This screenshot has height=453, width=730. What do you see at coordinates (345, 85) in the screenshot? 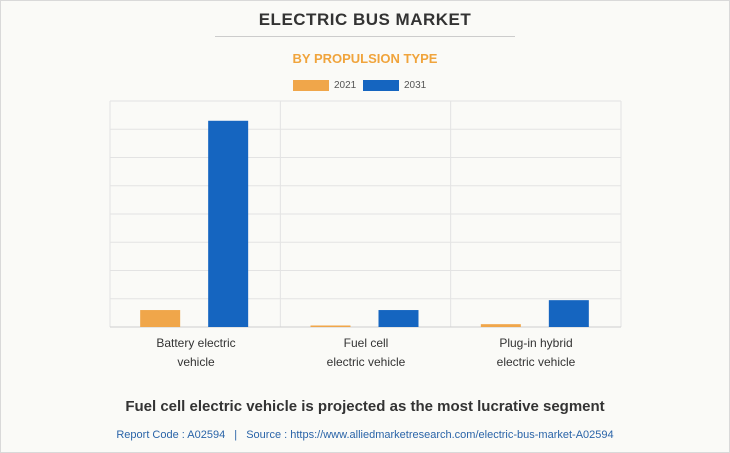
I see `legend-label-2021: 2021` at bounding box center [345, 85].